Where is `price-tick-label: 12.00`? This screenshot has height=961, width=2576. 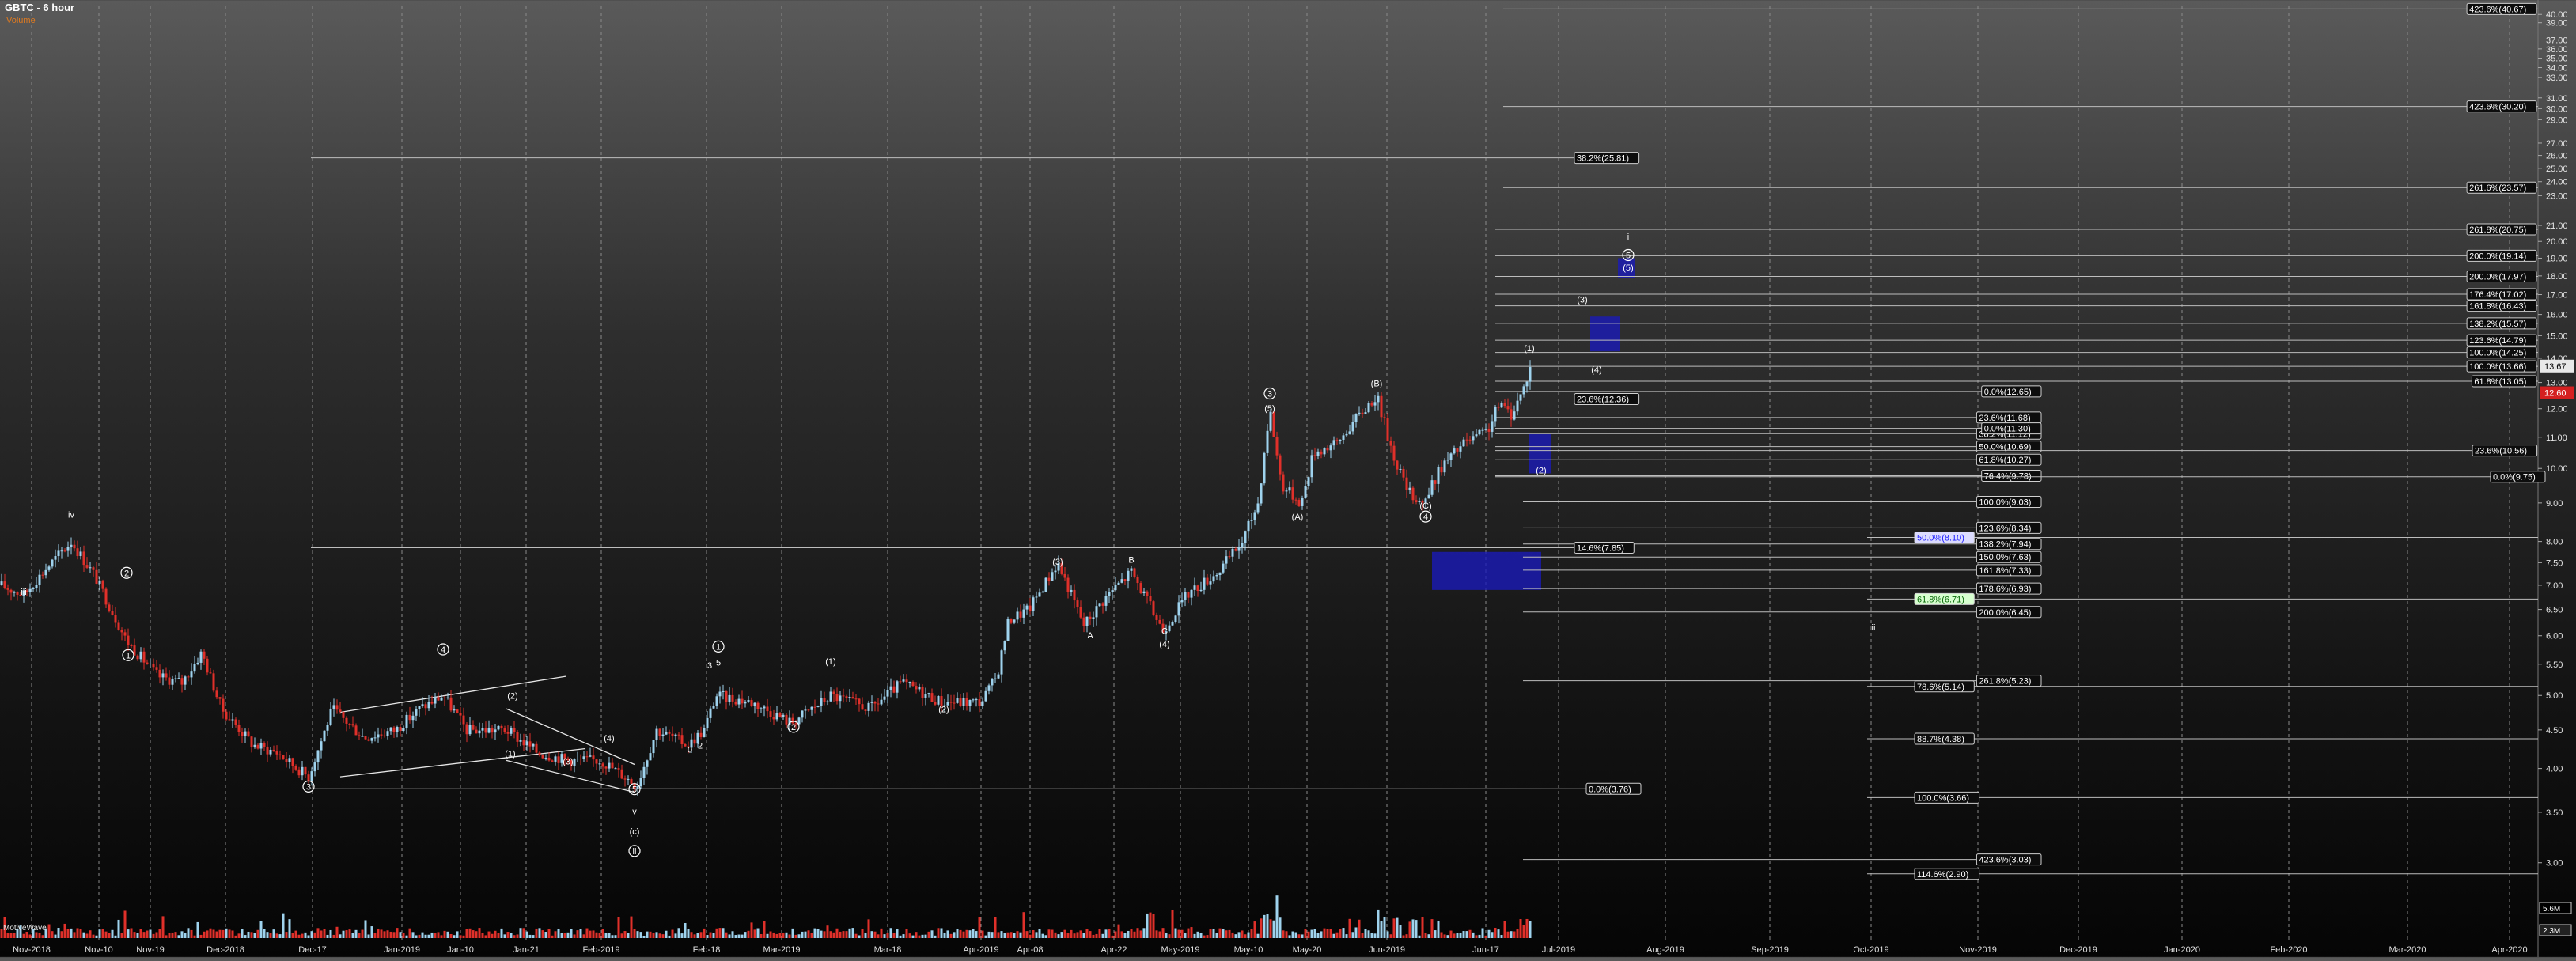 price-tick-label: 12.00 is located at coordinates (2557, 410).